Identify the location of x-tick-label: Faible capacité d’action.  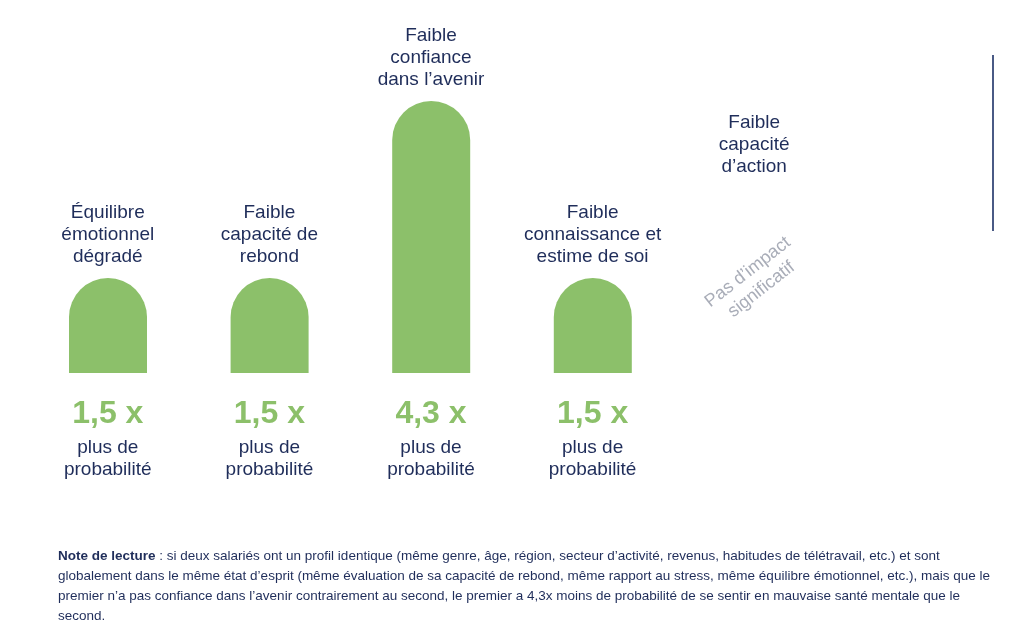
(754, 144).